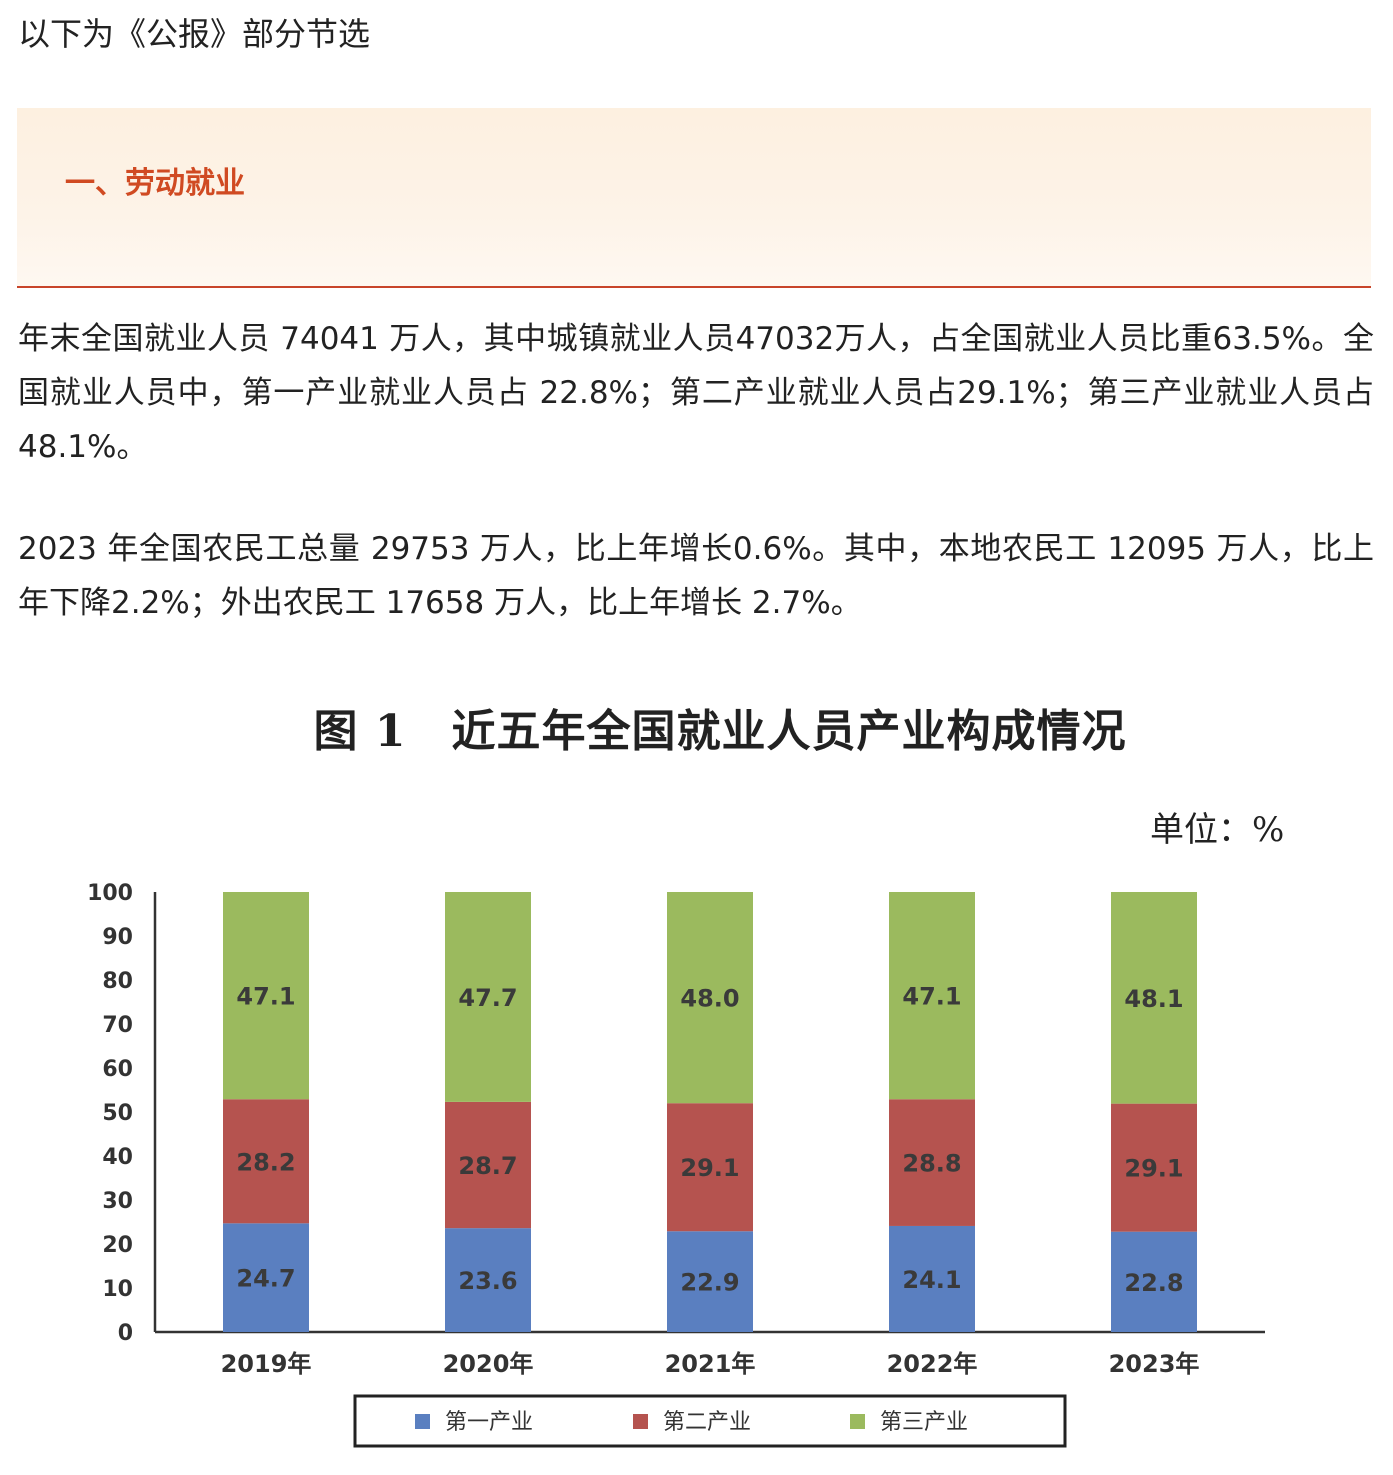  I want to click on bar-value-label: 28.7, so click(487, 1166).